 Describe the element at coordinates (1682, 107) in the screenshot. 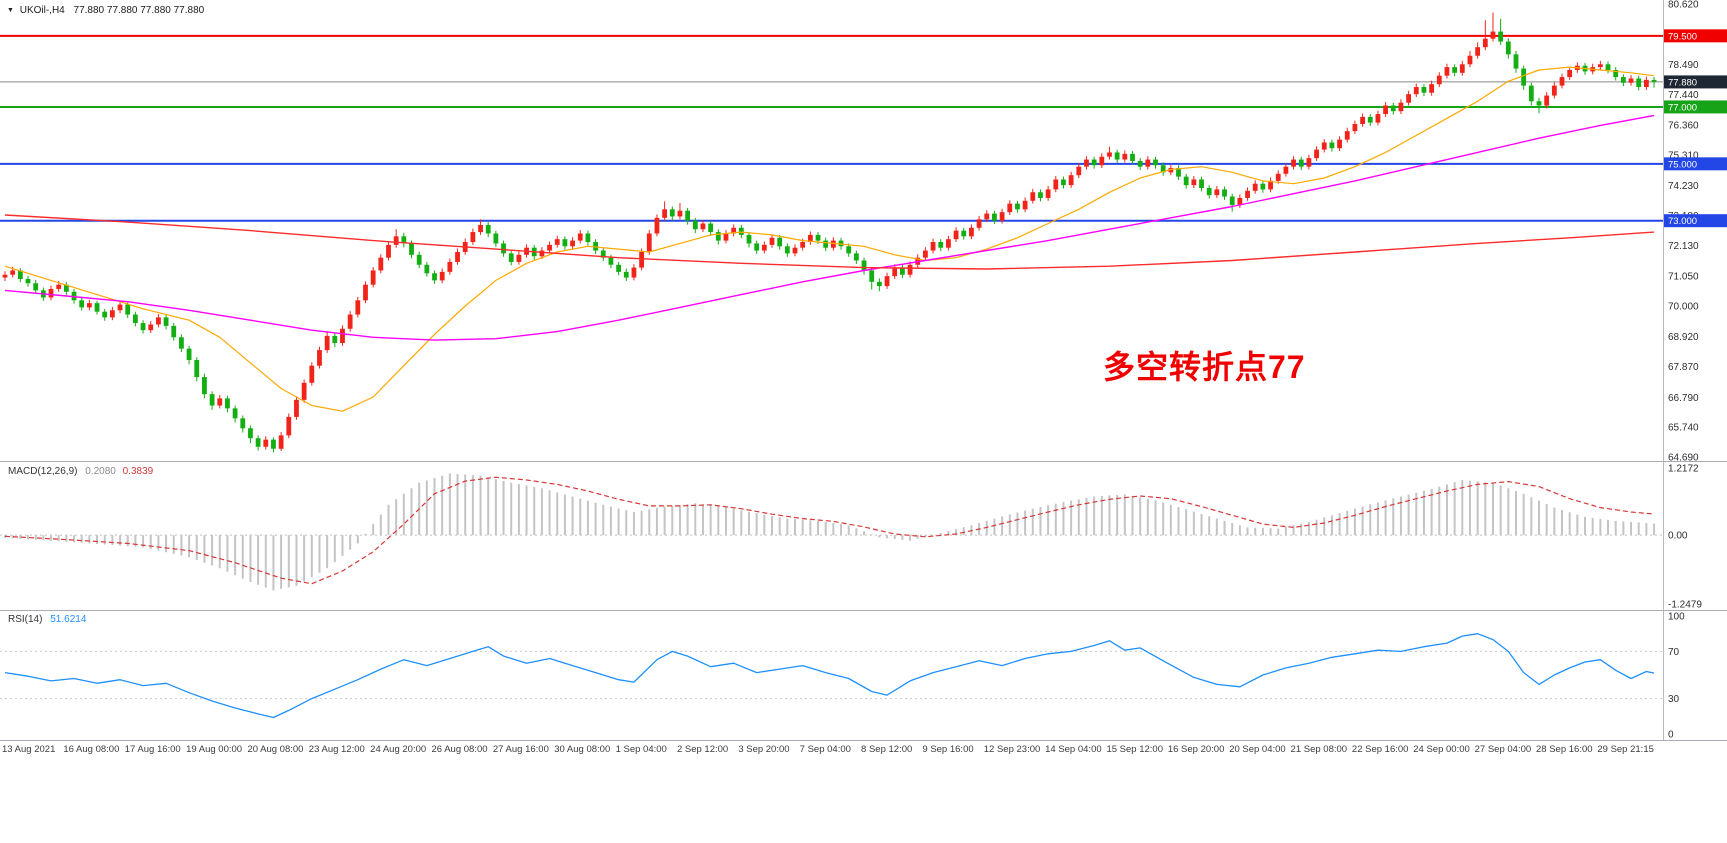

I see `price-tag-label: 77.000` at that location.